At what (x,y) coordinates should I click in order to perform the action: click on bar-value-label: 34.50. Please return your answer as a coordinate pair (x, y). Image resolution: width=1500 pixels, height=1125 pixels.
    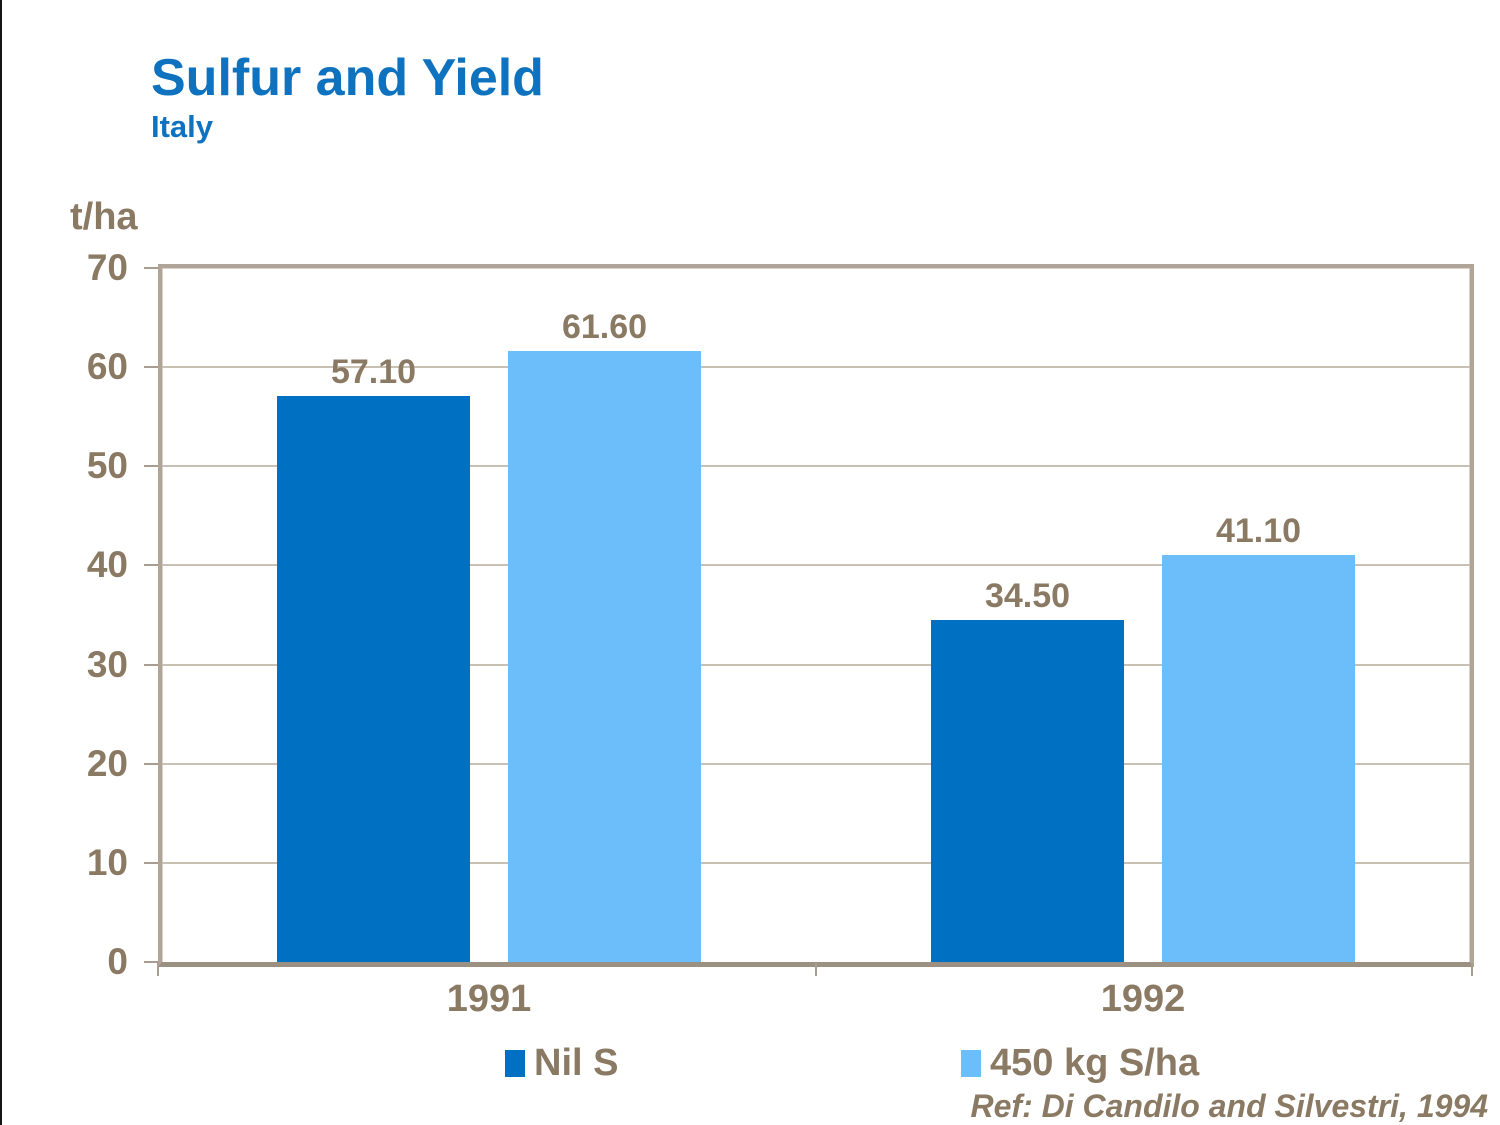
    Looking at the image, I should click on (1027, 595).